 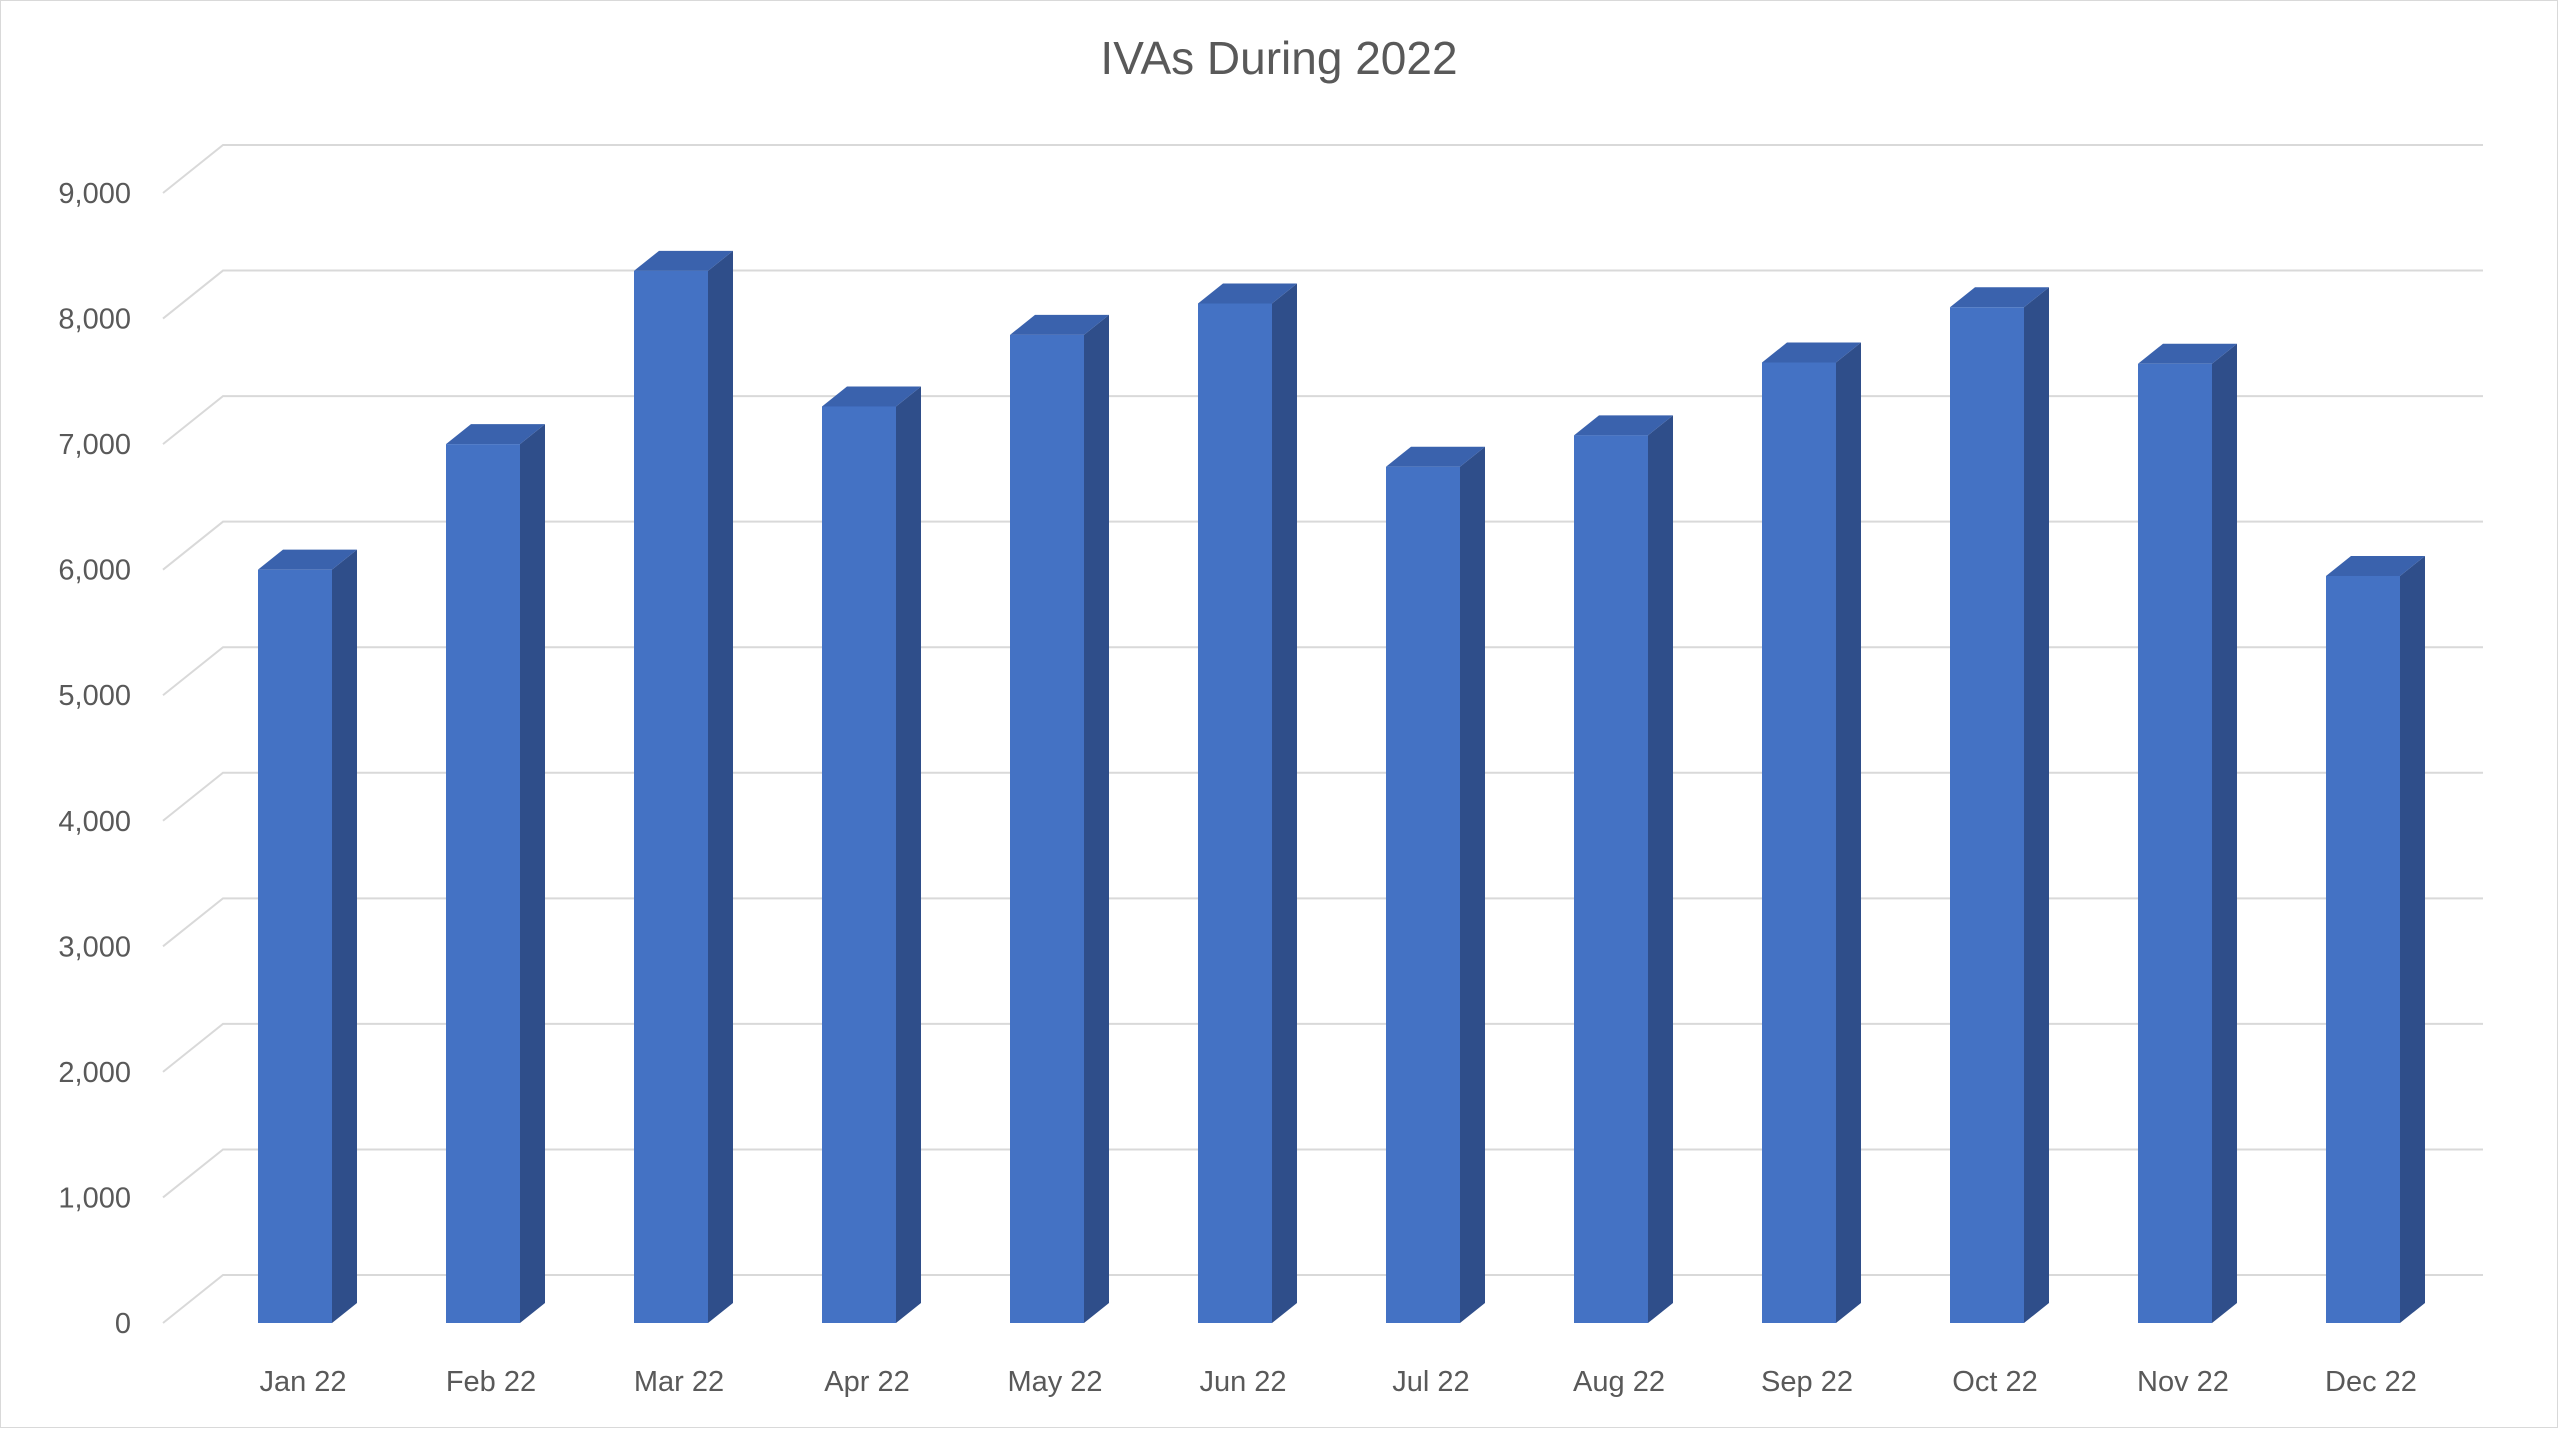 I want to click on y-tick-label: 5,000, so click(x=94, y=696).